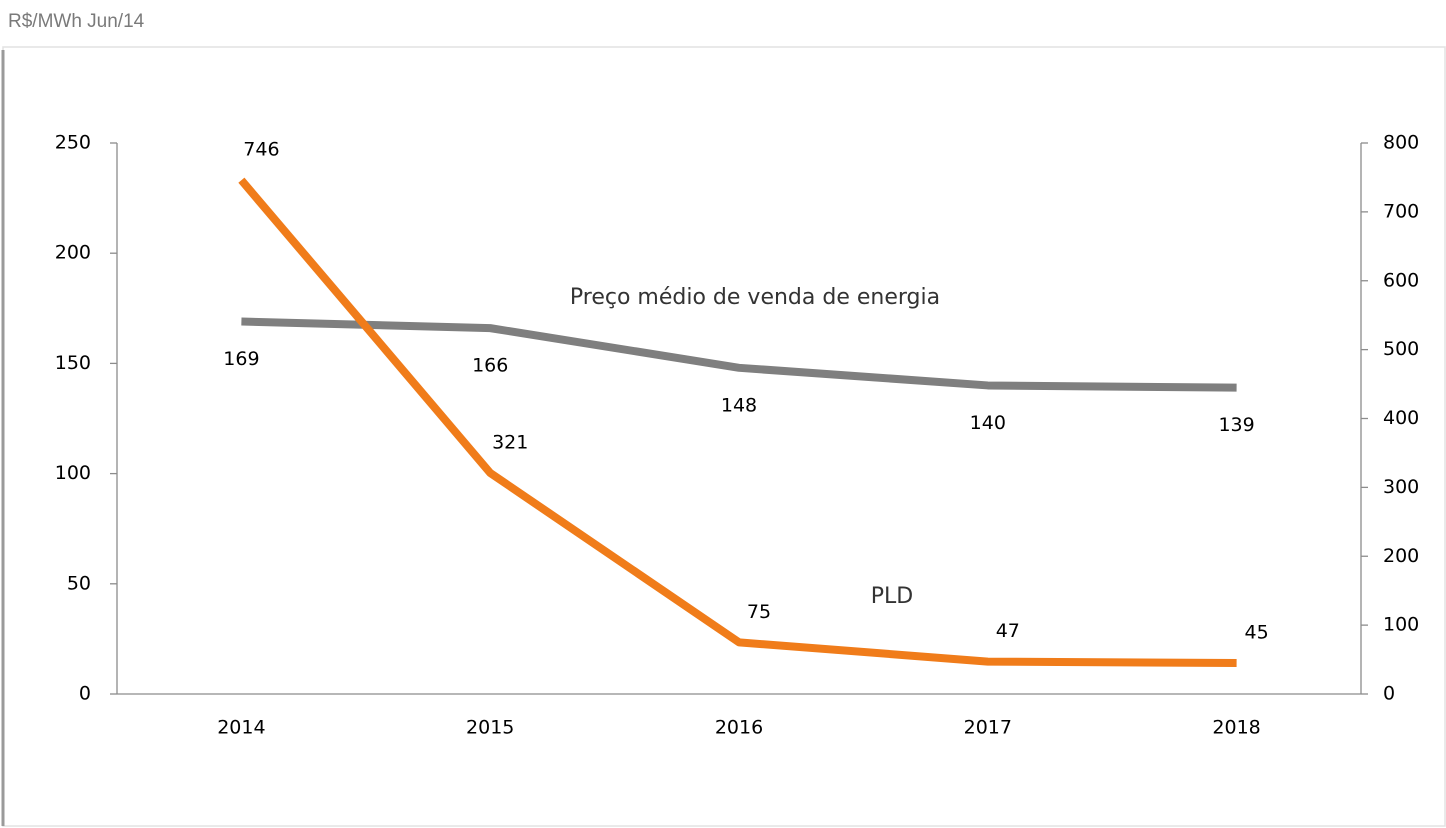 The image size is (1446, 828). Describe the element at coordinates (1389, 694) in the screenshot. I see `y2-tick-label: 0` at that location.